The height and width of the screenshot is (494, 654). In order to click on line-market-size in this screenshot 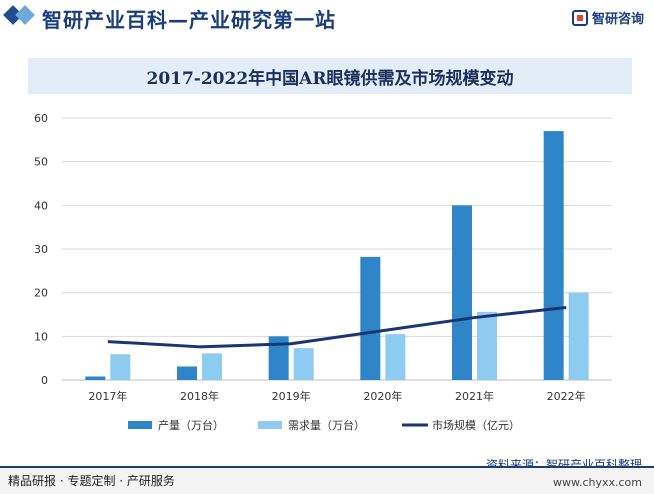, I will do `click(337, 327)`.